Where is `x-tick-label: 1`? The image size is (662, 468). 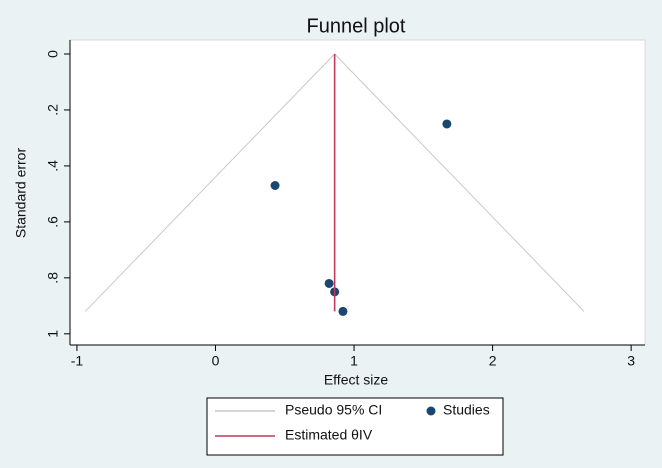 x-tick-label: 1 is located at coordinates (354, 361).